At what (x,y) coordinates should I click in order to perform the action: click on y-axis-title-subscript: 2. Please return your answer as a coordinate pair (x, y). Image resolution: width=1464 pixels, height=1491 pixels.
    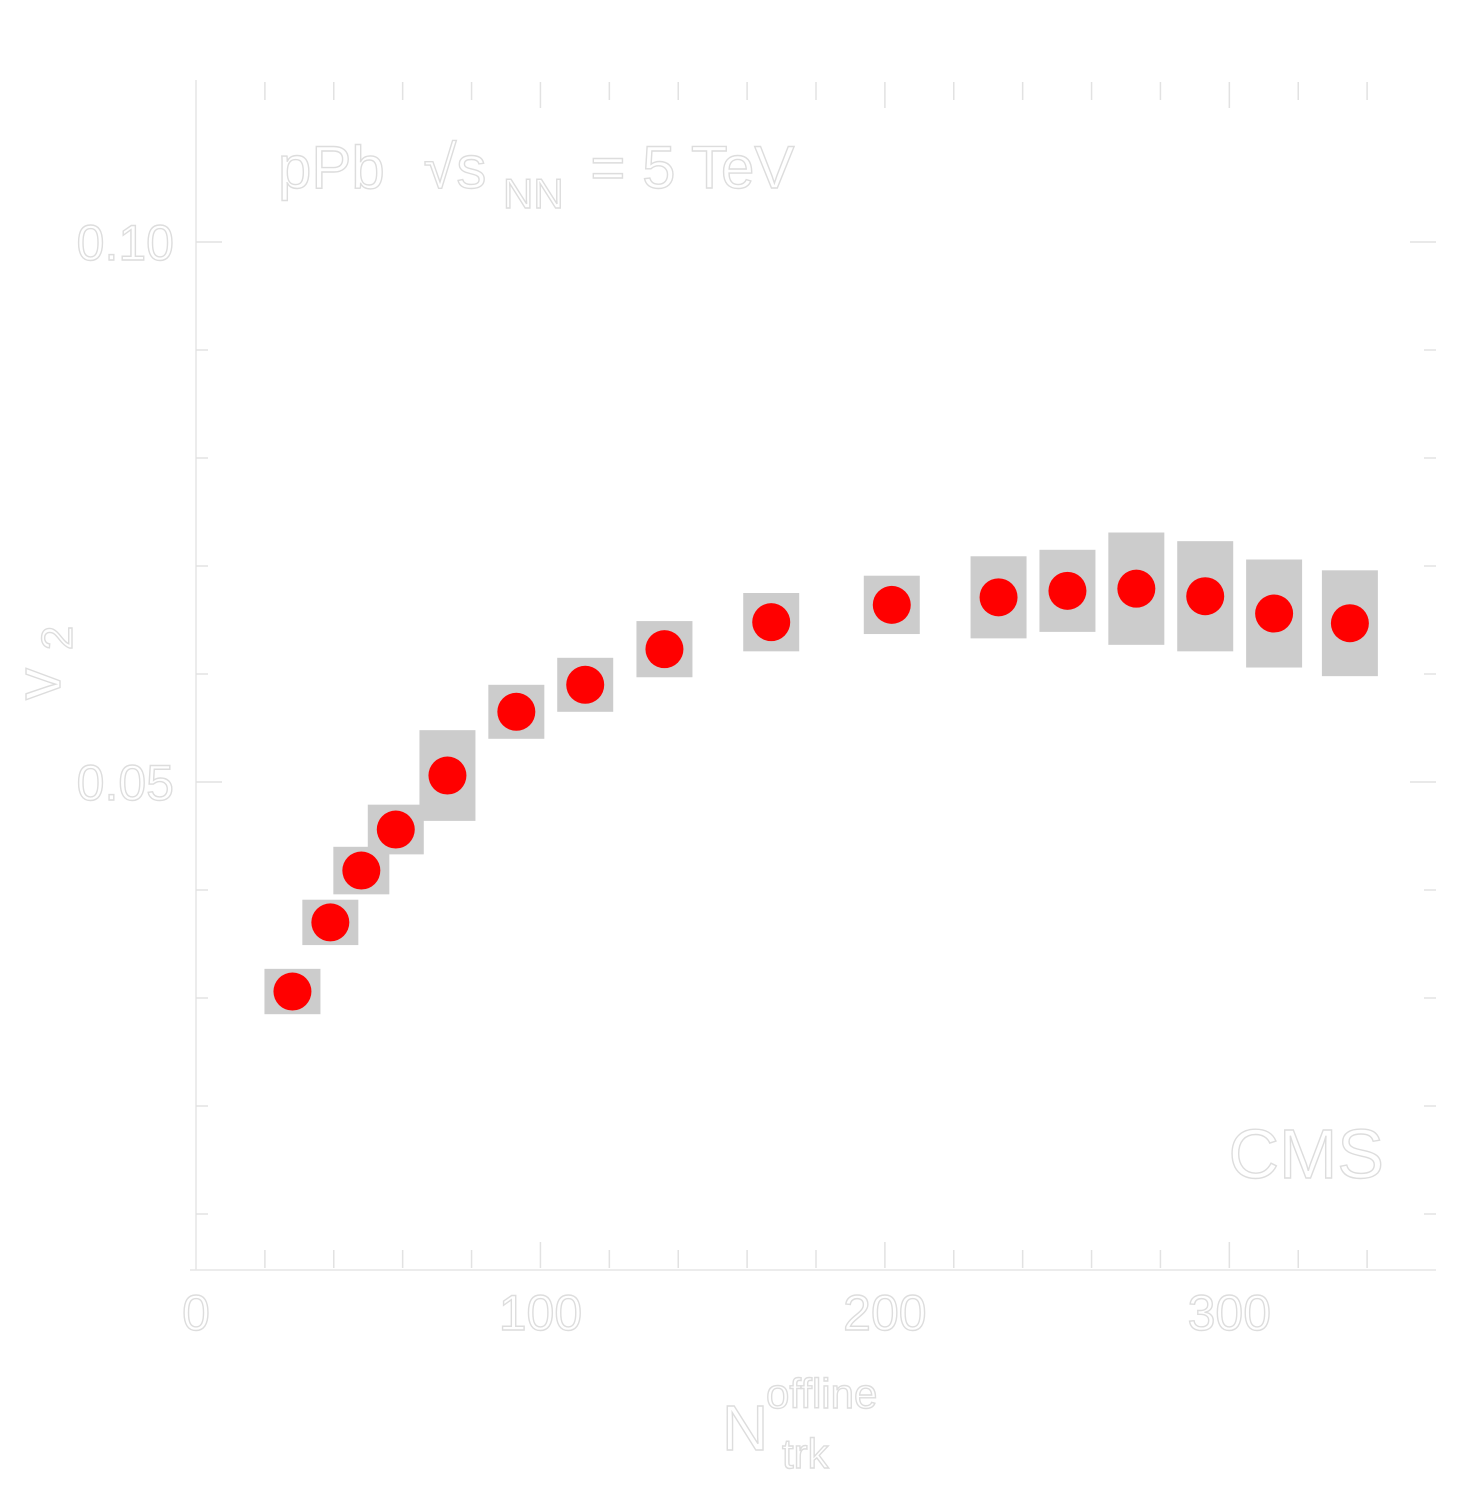
    Looking at the image, I should click on (57, 638).